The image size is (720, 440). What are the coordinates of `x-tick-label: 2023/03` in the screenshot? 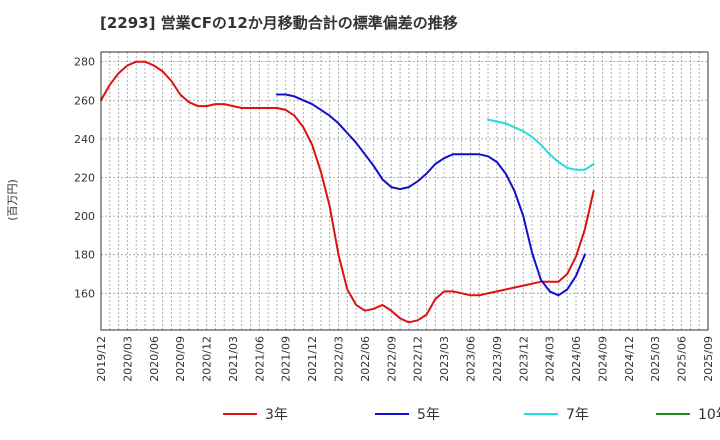 It's located at (444, 359).